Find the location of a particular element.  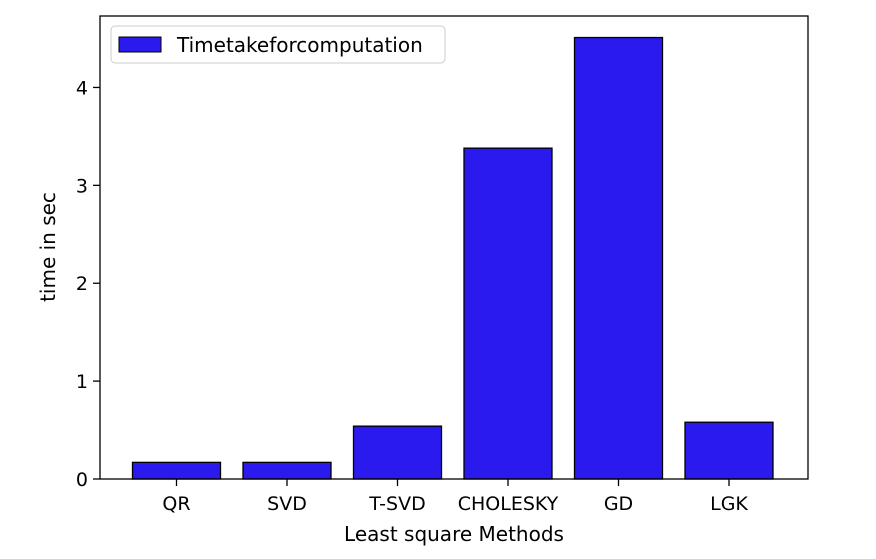

y-tick-label: 2 is located at coordinates (82, 284).